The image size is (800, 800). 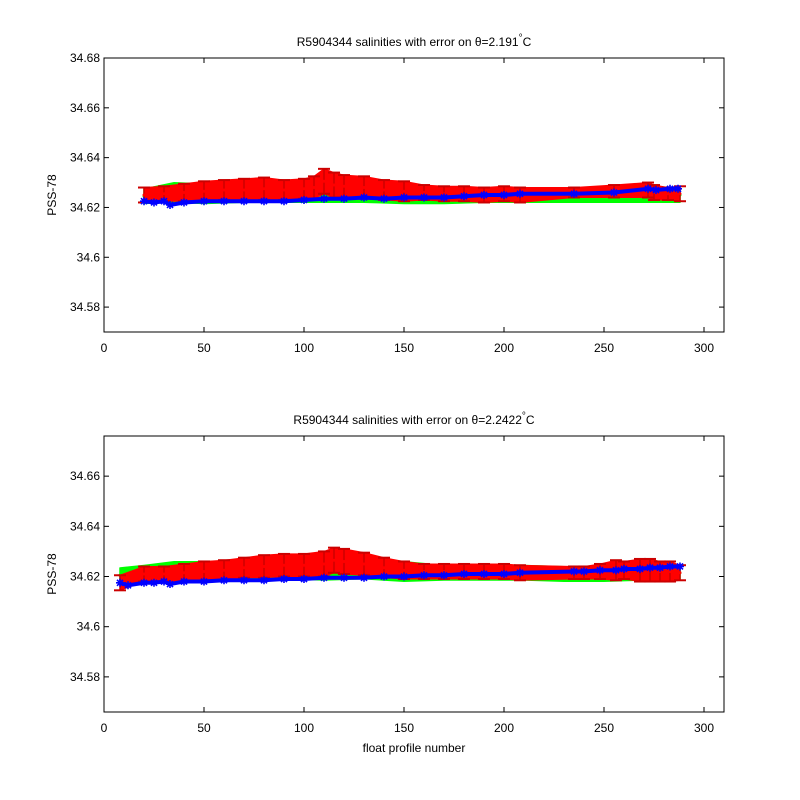 I want to click on series-line, so click(x=410, y=197).